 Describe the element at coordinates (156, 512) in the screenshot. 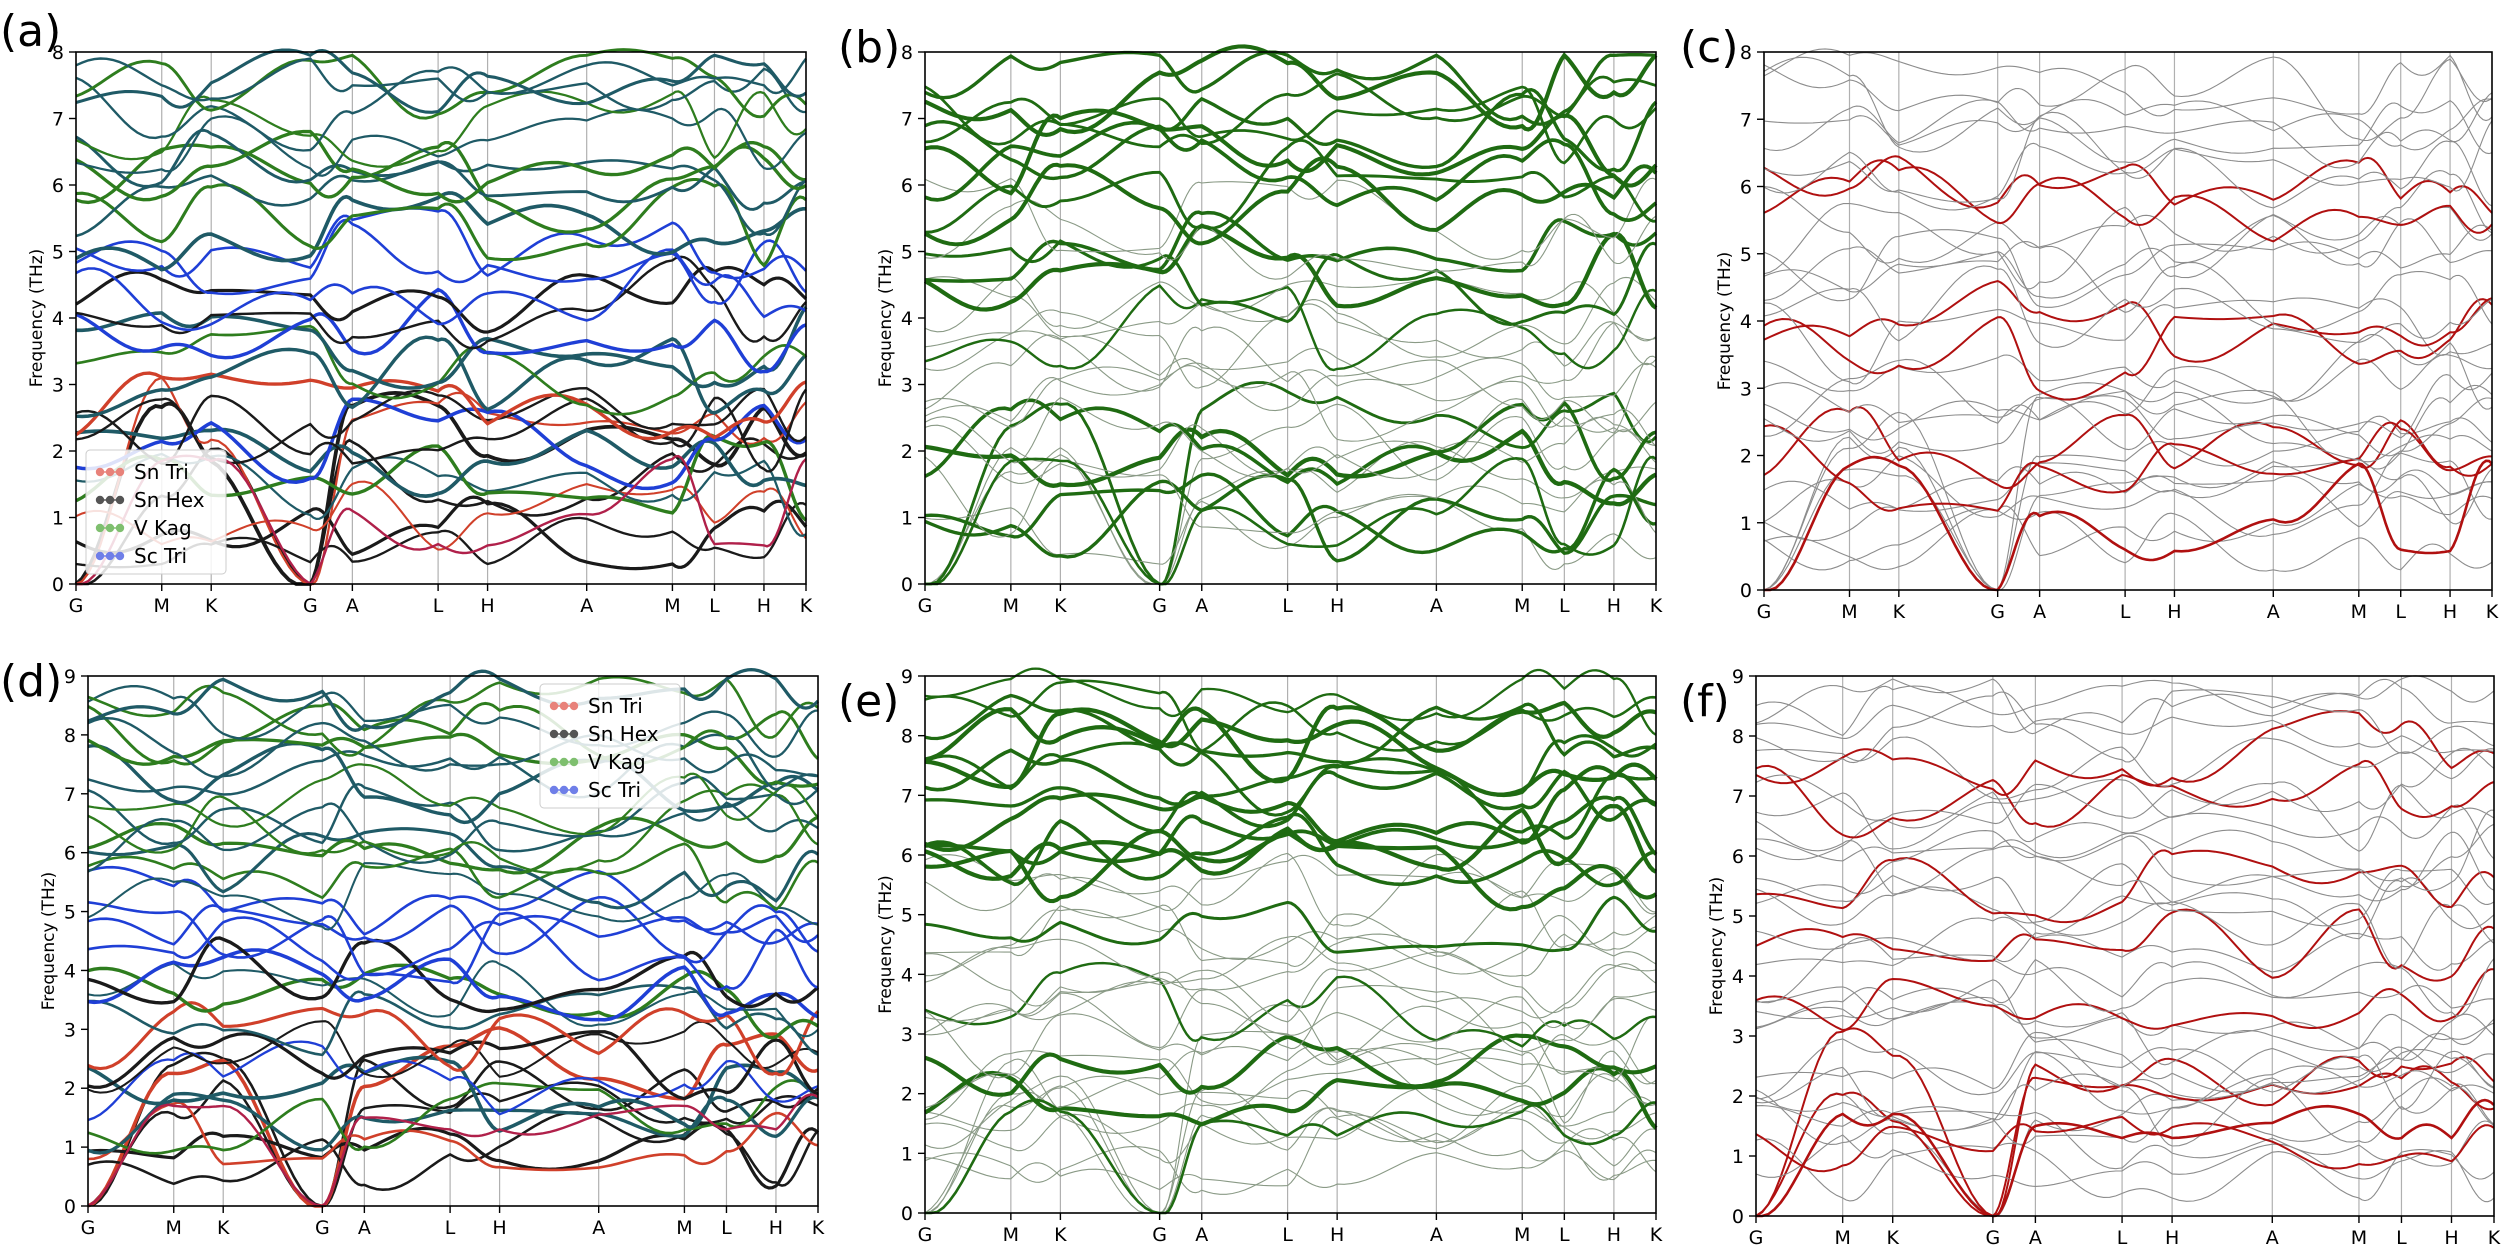

I see `legend-box` at that location.